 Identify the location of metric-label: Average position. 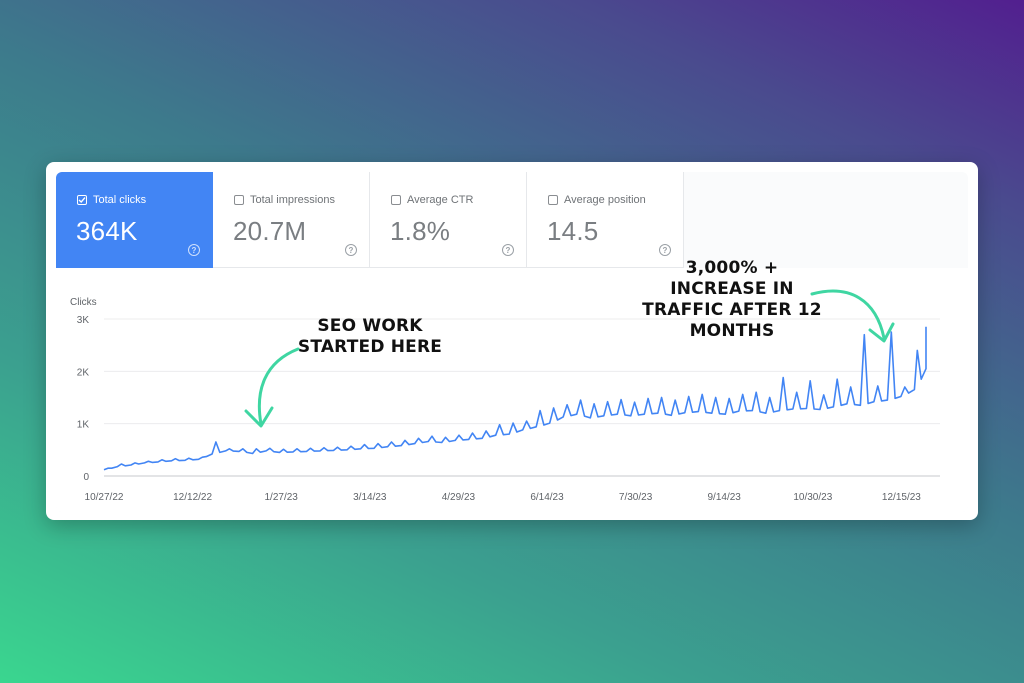
(605, 200).